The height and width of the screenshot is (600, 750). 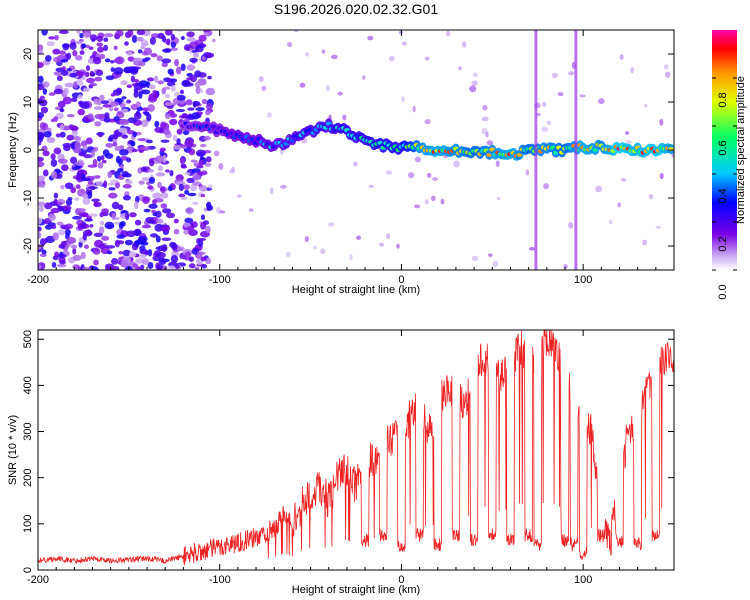 What do you see at coordinates (356, 290) in the screenshot?
I see `heatmap-x-label: Height of straight line (km)` at bounding box center [356, 290].